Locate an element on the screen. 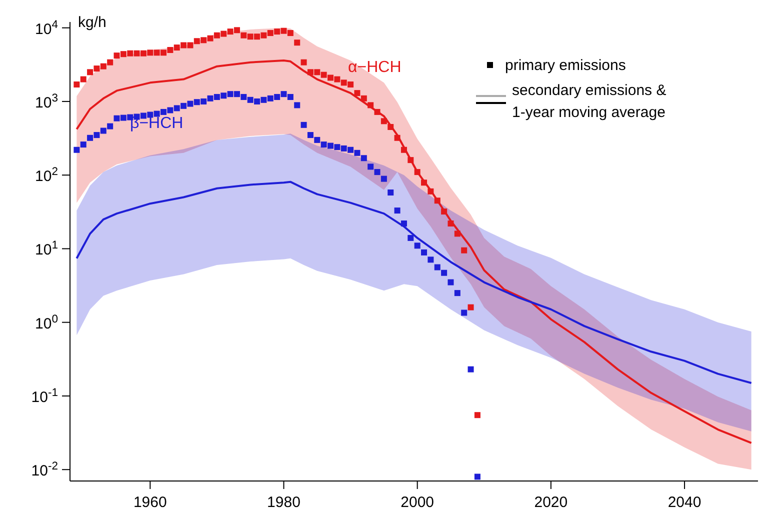 The height and width of the screenshot is (529, 772). y-tick-label: 10$^{-2}$ is located at coordinates (44, 470).